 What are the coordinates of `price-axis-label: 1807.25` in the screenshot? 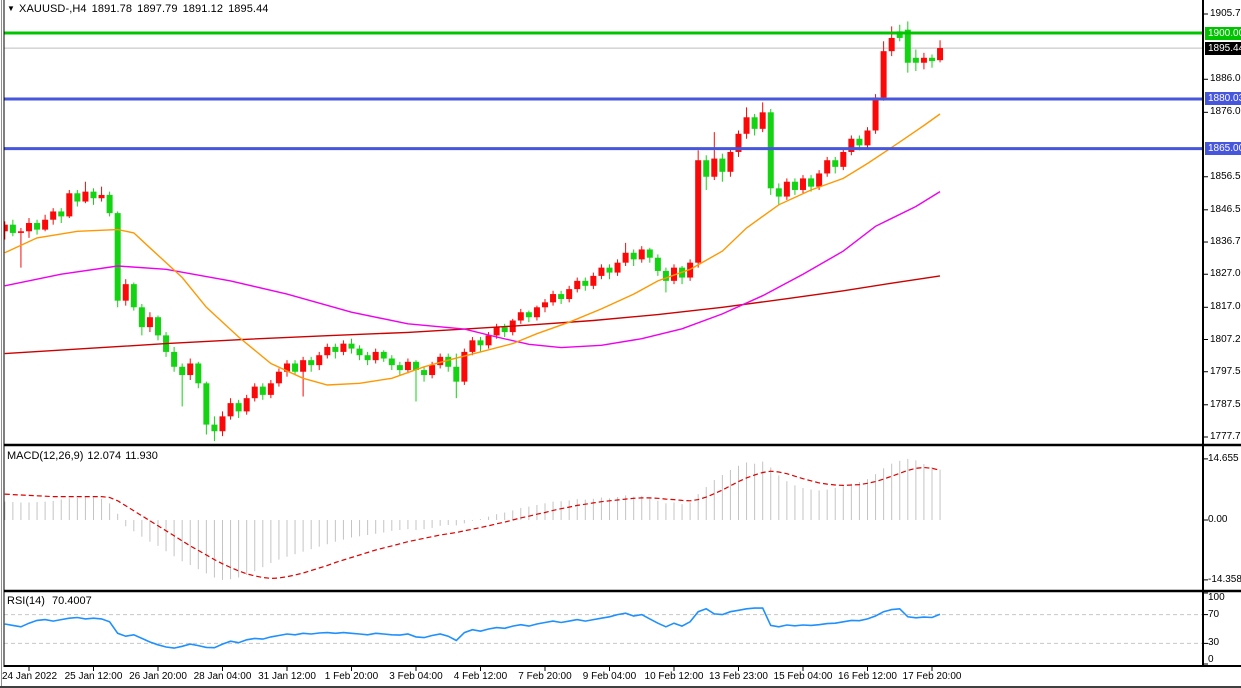 It's located at (1225, 339).